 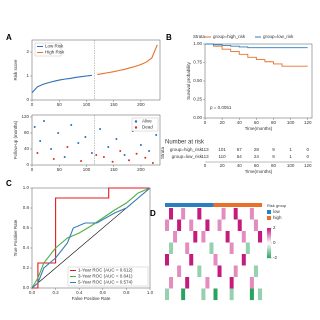 What do you see at coordinates (223, 165) in the screenshot?
I see `risk-x-tick-label: 20` at bounding box center [223, 165].